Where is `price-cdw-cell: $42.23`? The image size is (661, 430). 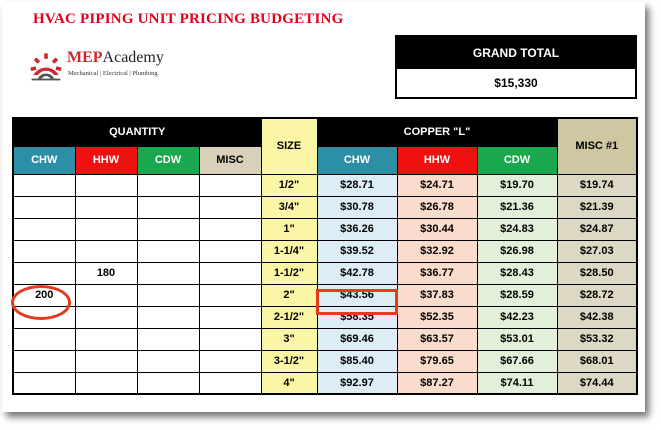 price-cdw-cell: $42.23 is located at coordinates (517, 317).